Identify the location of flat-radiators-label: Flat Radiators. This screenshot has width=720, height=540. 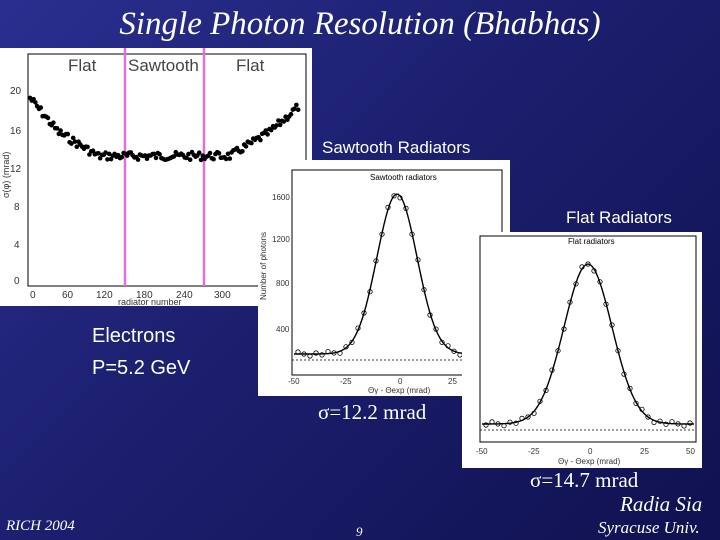
(619, 217).